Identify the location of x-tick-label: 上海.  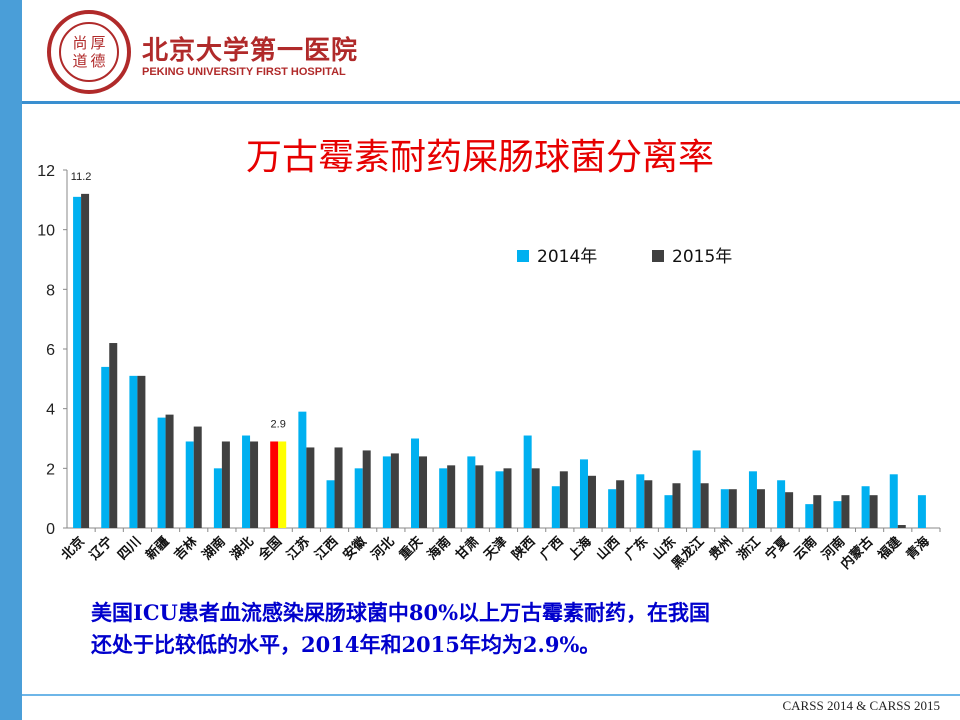
(580, 549).